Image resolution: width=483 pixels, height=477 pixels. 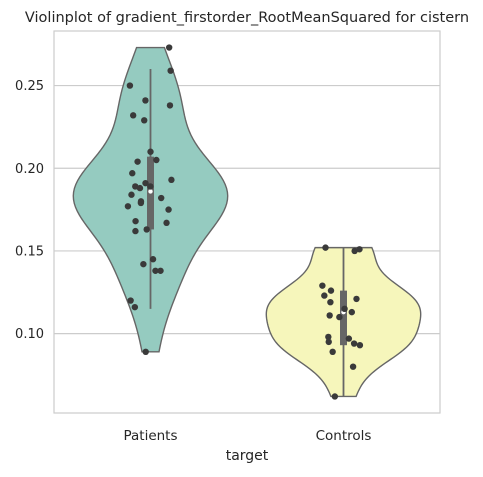 What do you see at coordinates (29, 169) in the screenshot?
I see `y-tick-label: 0.20` at bounding box center [29, 169].